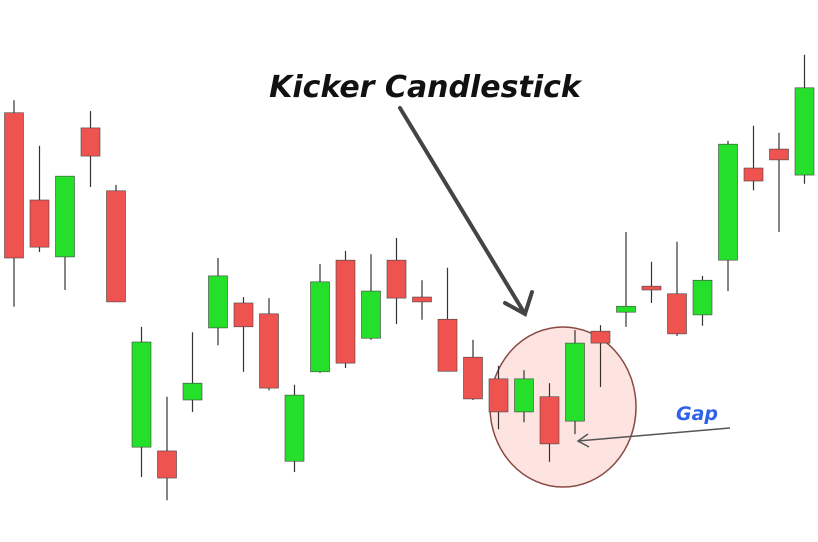 This screenshot has height=542, width=818. What do you see at coordinates (426, 87) in the screenshot?
I see `chart-title: Kicker Candlestick` at bounding box center [426, 87].